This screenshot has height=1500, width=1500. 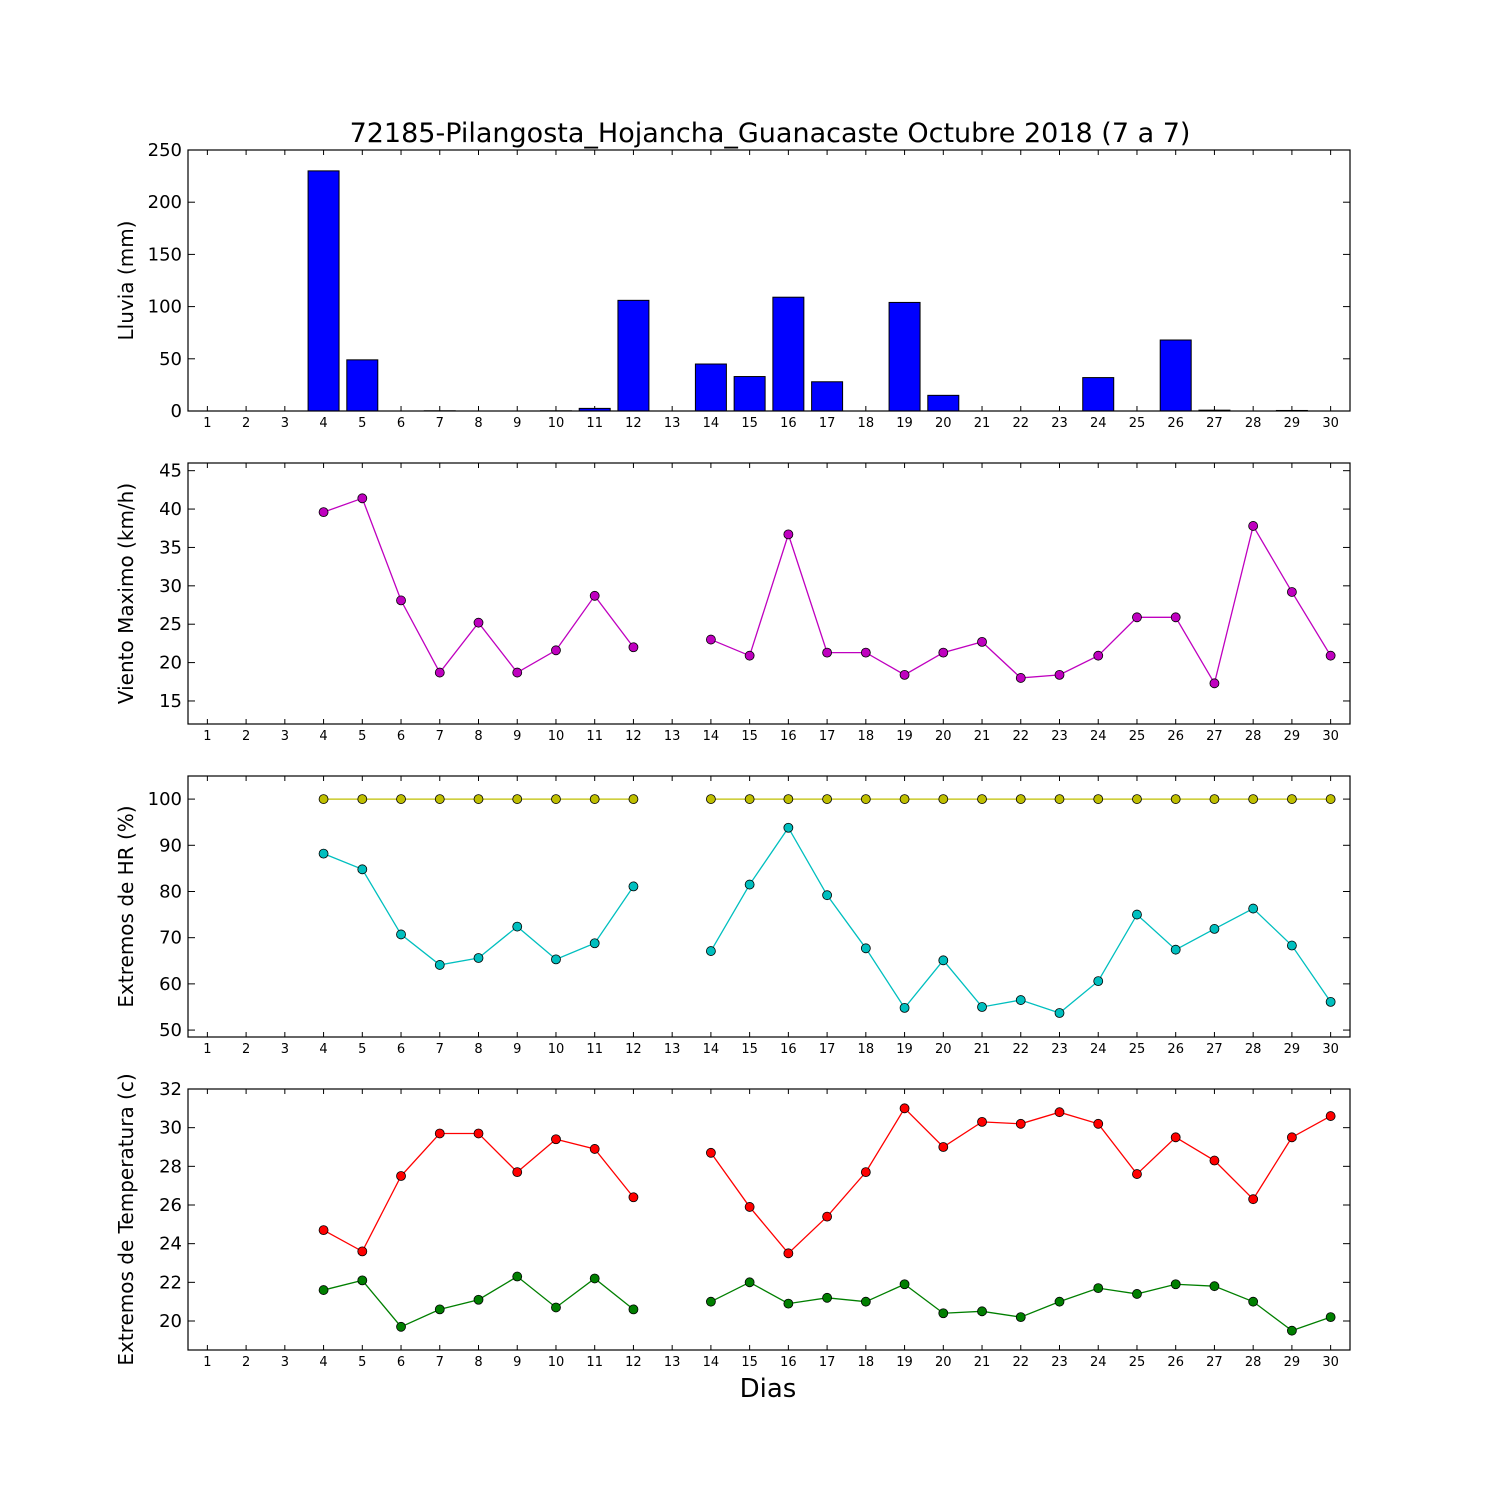 I want to click on y-tick-label: 22, so click(x=170, y=1282).